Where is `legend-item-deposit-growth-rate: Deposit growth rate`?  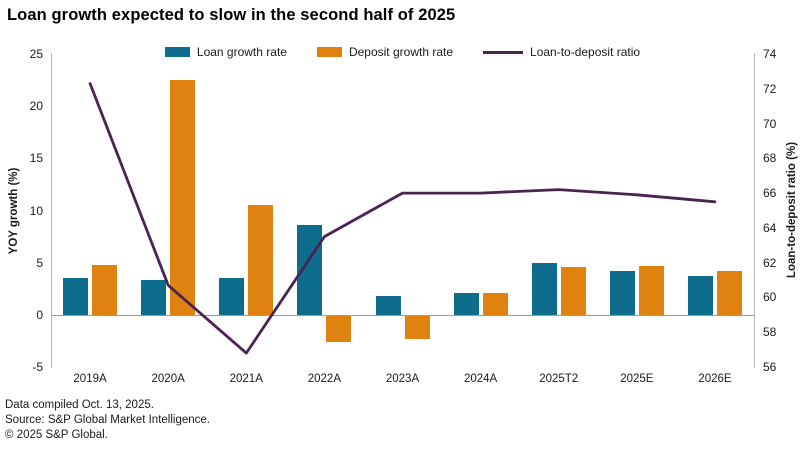
legend-item-deposit-growth-rate: Deposit growth rate is located at coordinates (385, 52).